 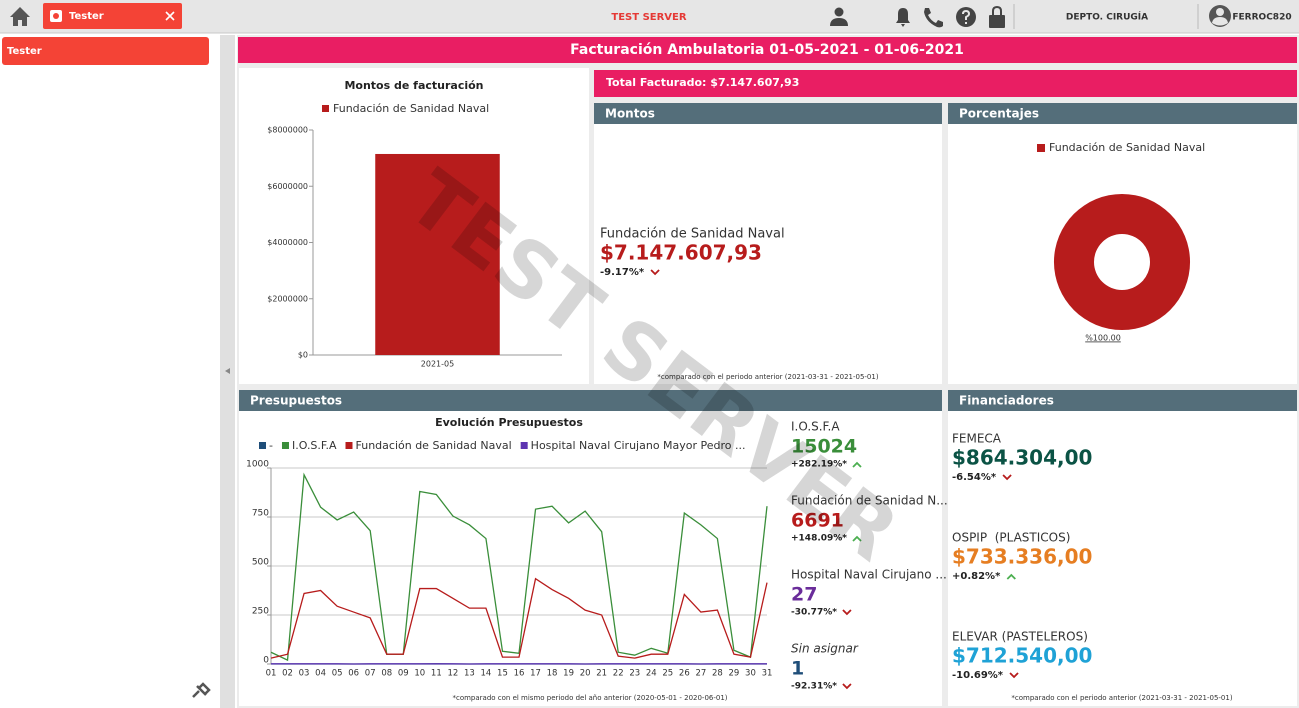 I want to click on x-tick-label: 30, so click(x=750, y=674).